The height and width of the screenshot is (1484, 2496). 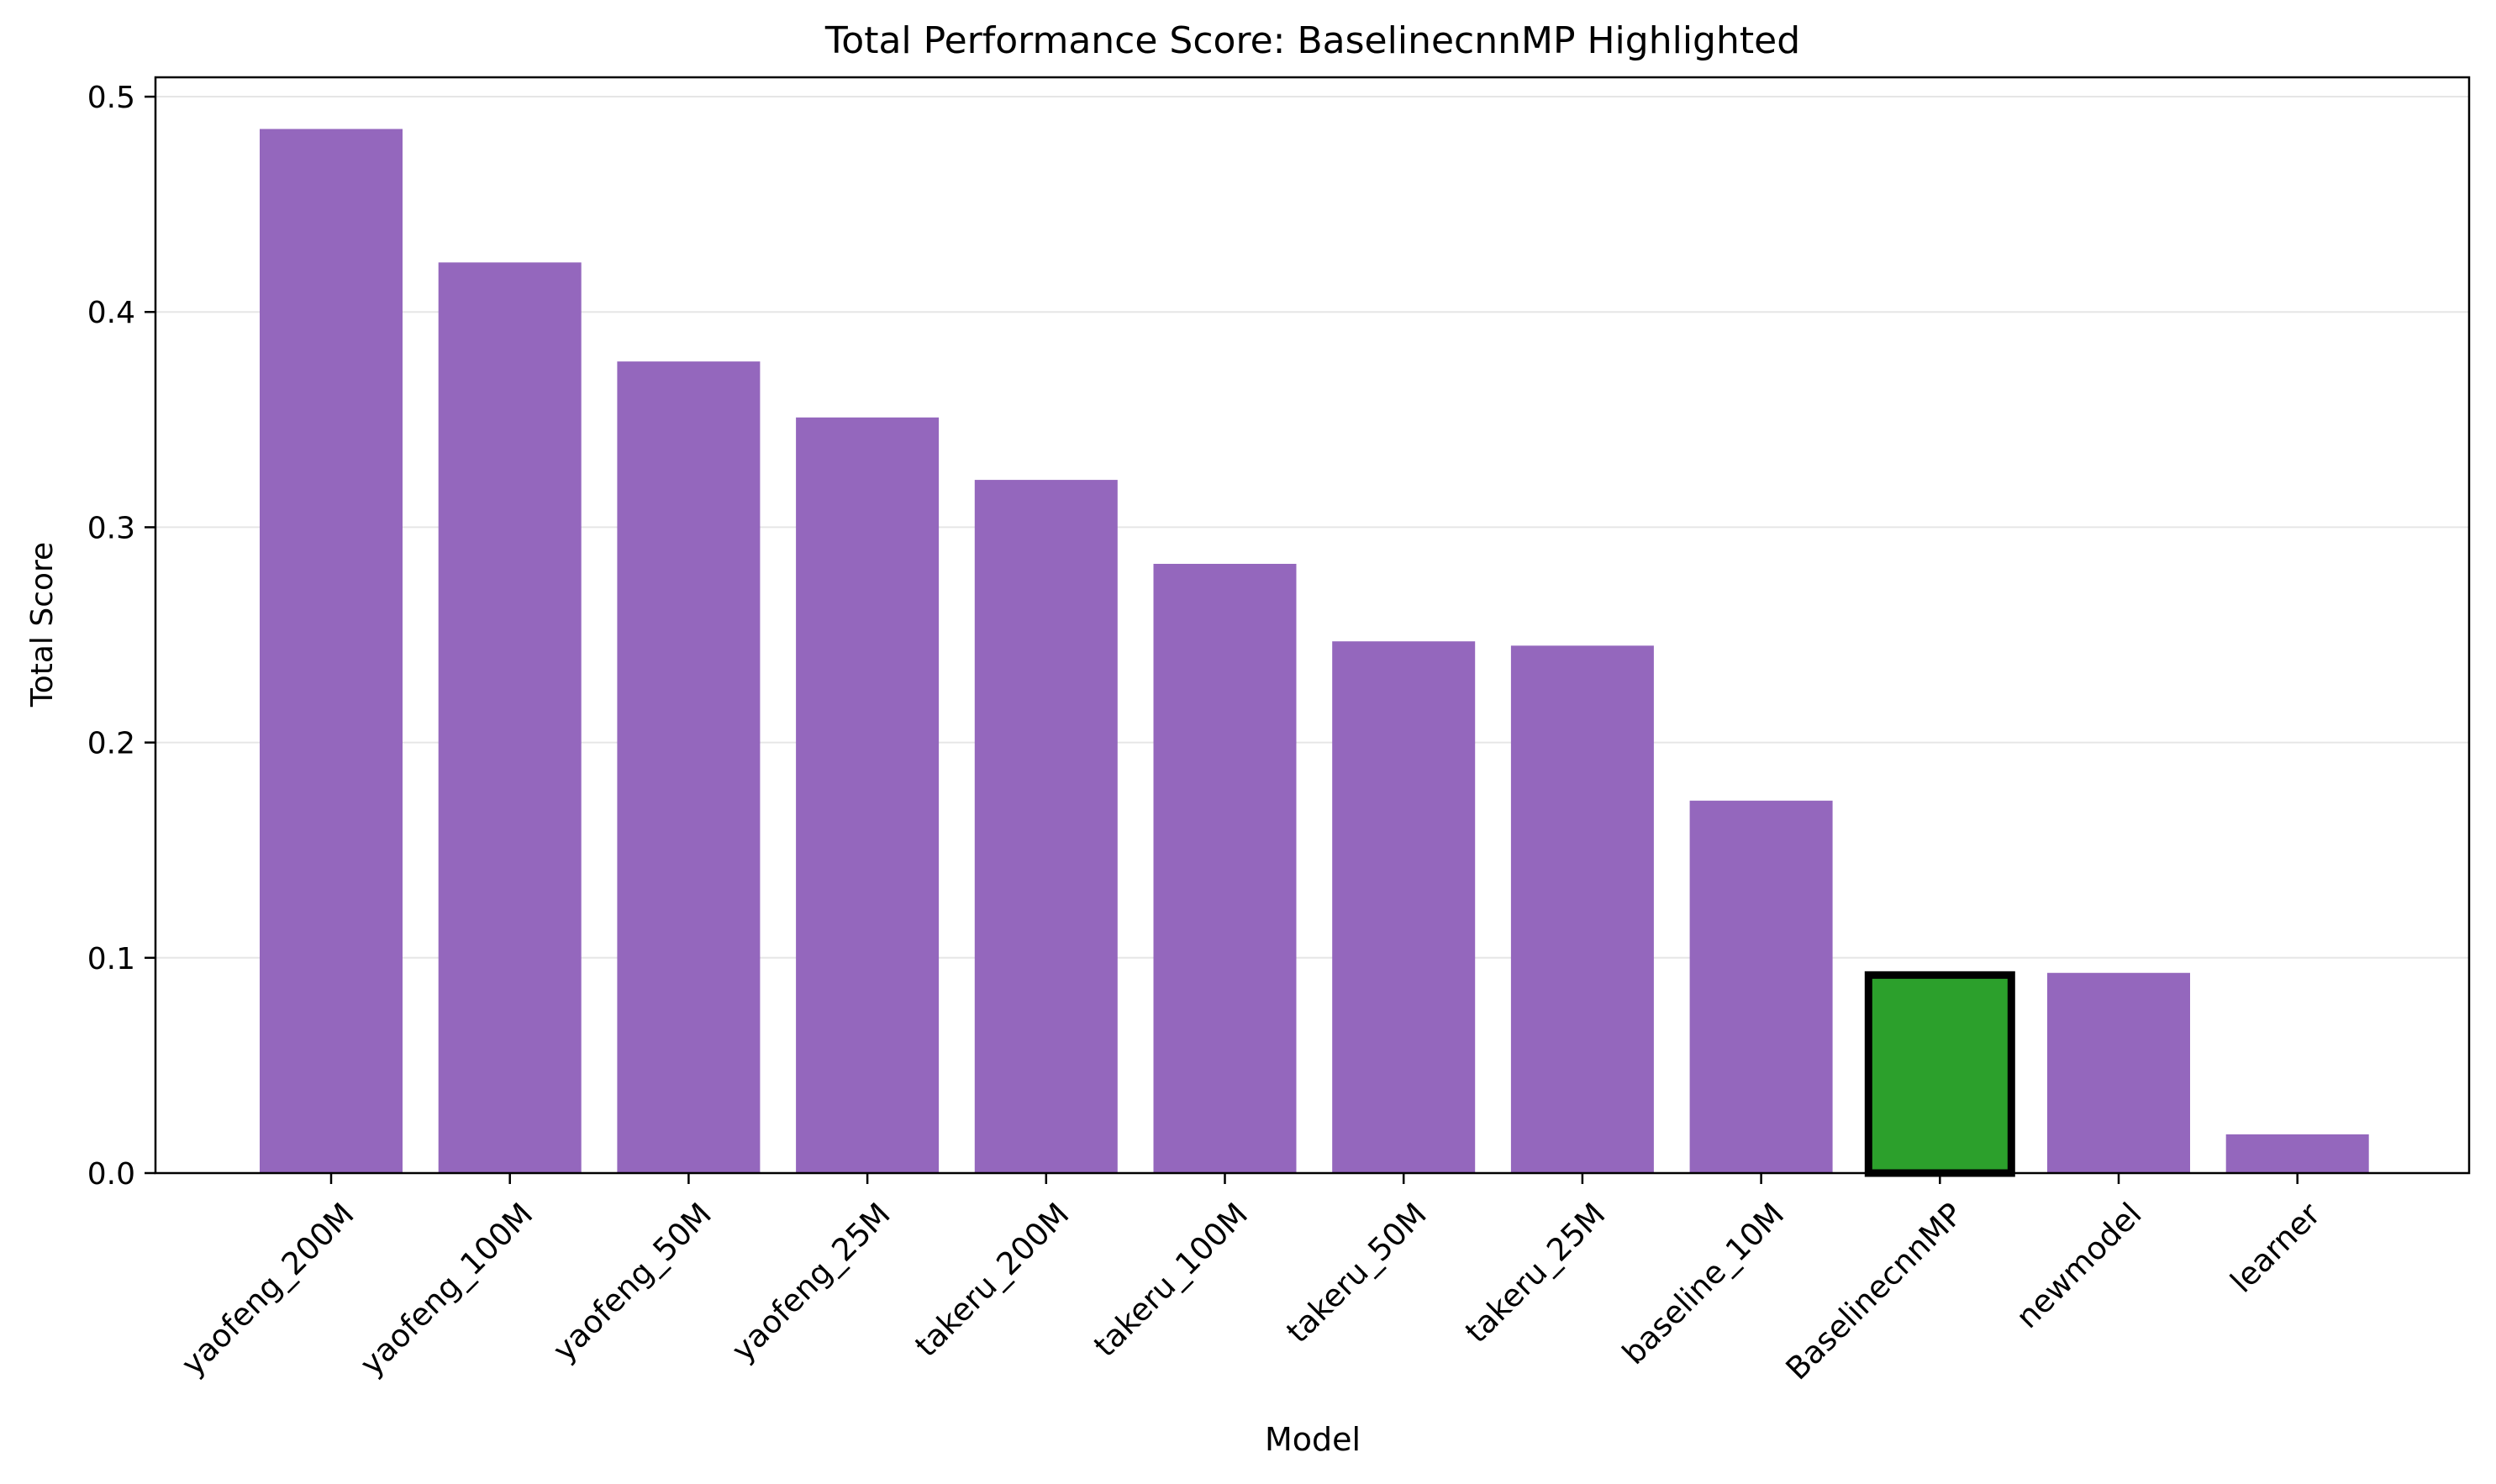 I want to click on y-axis-label: Total Score, so click(x=42, y=625).